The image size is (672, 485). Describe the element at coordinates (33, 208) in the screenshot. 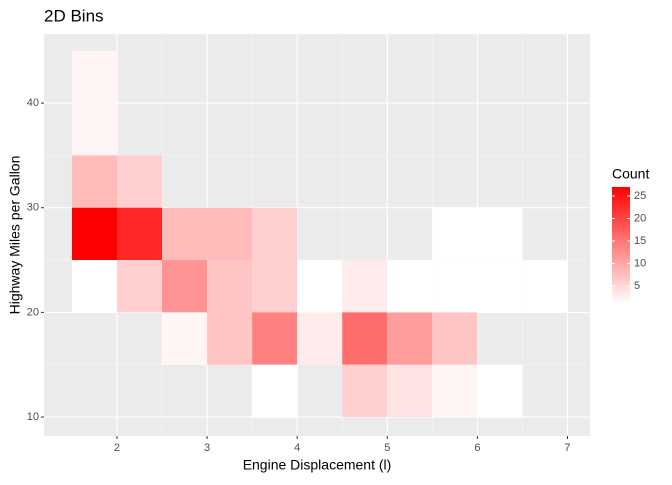

I see `y-tick-label: 30` at that location.